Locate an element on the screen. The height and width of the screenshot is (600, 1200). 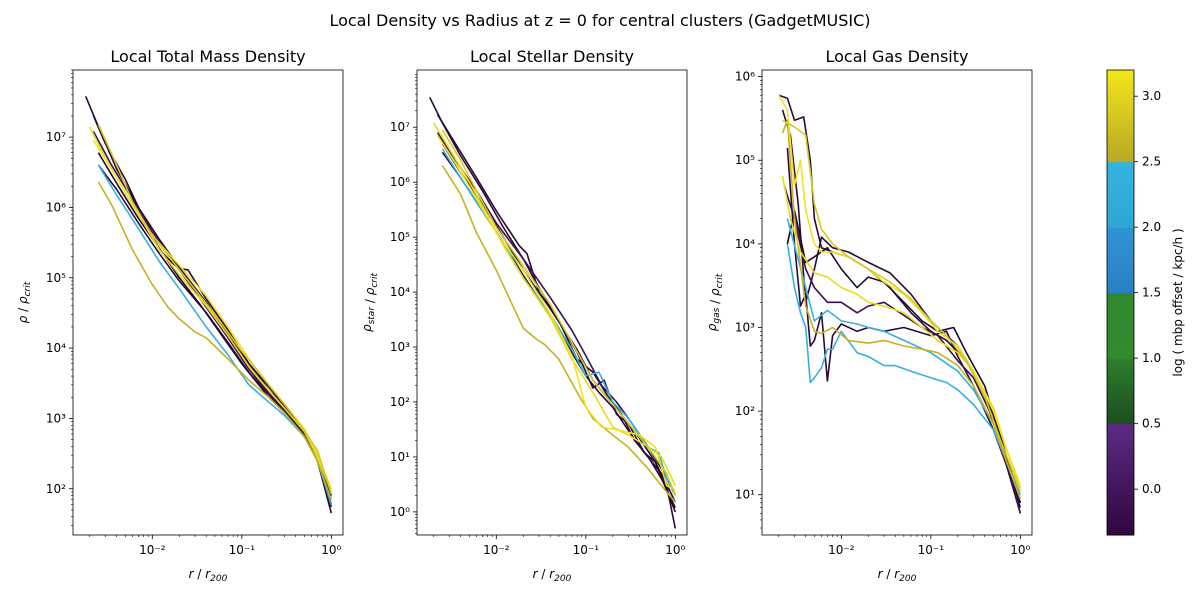
colorbar-tick-label: 2.0 is located at coordinates (1151, 227).